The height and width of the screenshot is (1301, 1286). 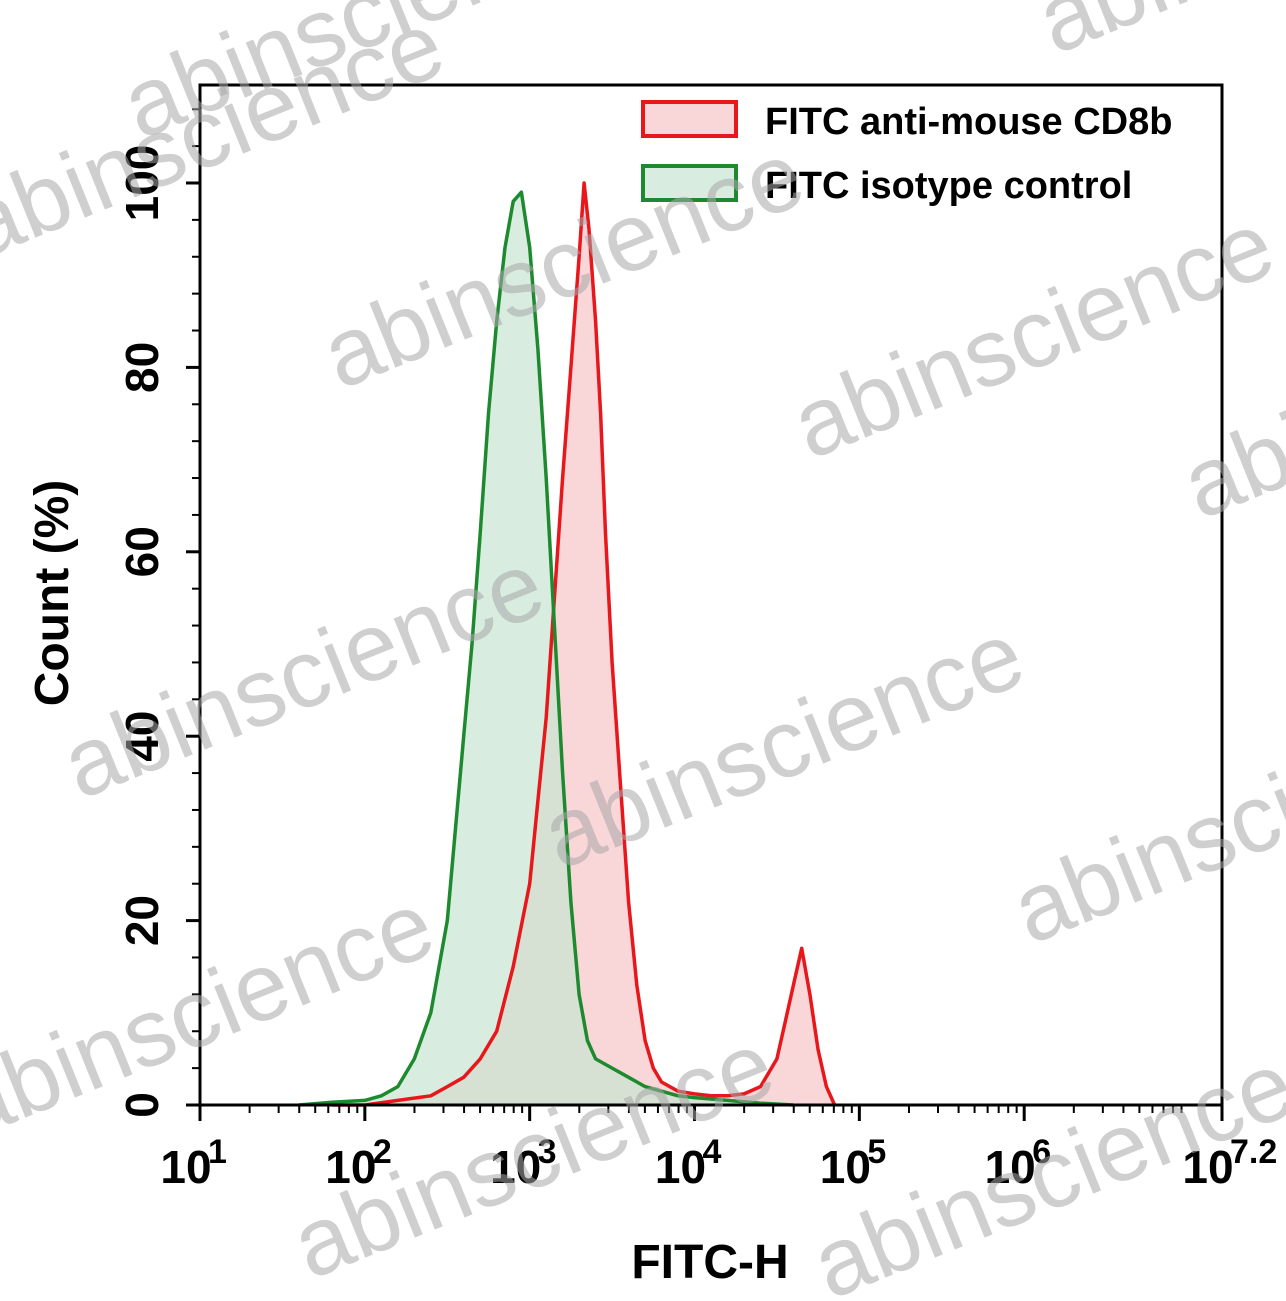 What do you see at coordinates (142, 1105) in the screenshot?
I see `y-tick-label: 0` at bounding box center [142, 1105].